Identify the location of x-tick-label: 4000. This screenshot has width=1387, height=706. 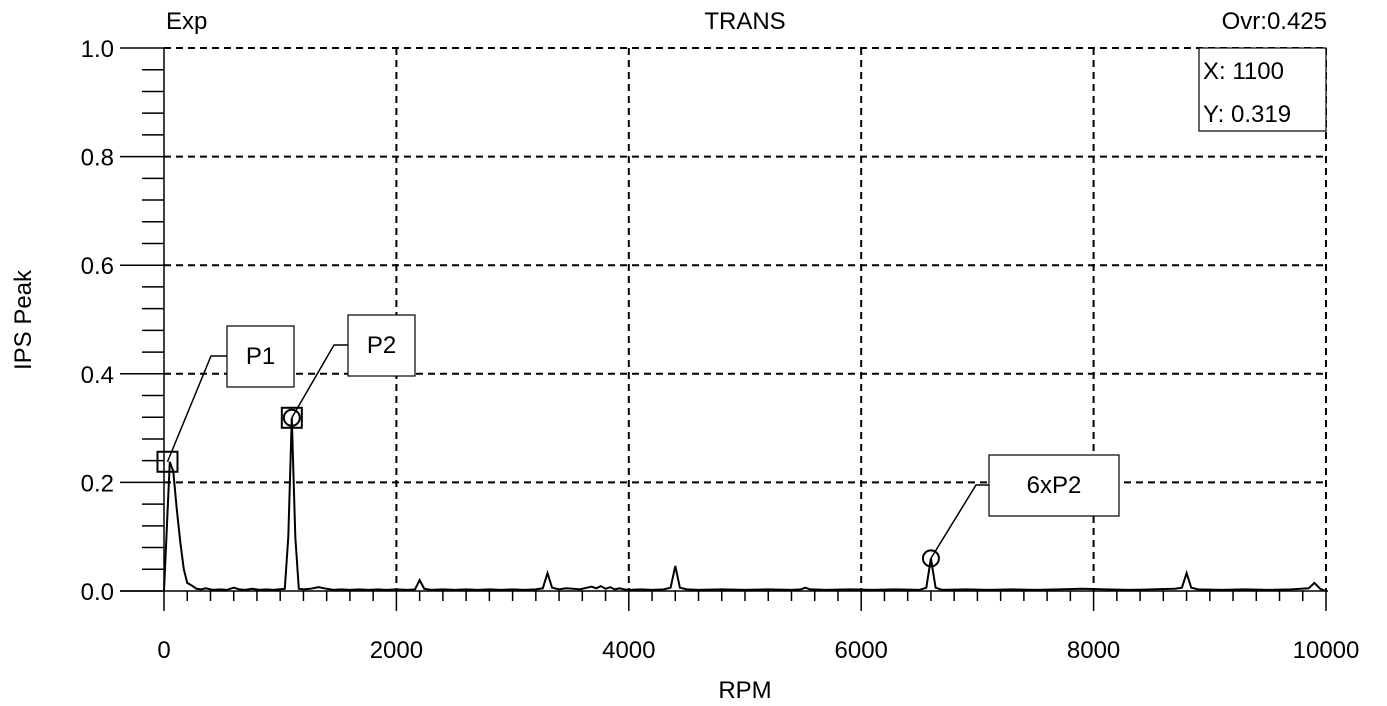
(628, 650).